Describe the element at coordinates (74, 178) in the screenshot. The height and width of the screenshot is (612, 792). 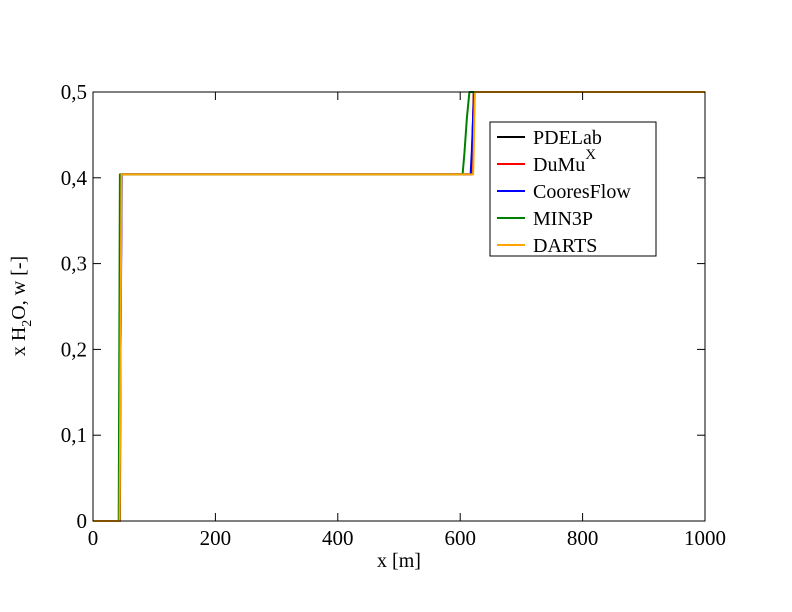
I see `y-tick-label: 0,4` at that location.